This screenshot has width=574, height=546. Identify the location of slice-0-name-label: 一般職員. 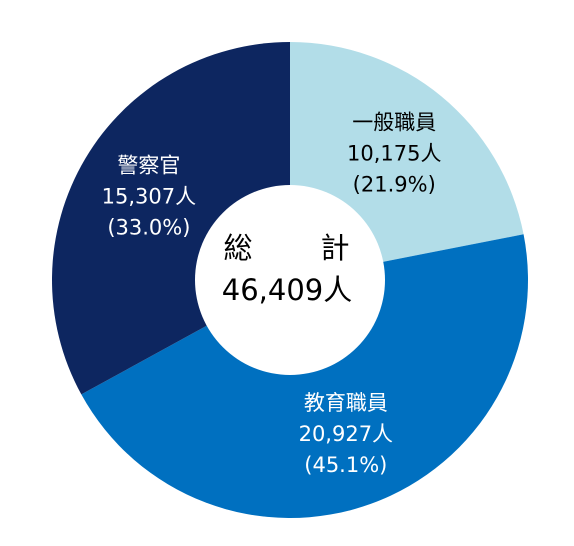
(394, 122).